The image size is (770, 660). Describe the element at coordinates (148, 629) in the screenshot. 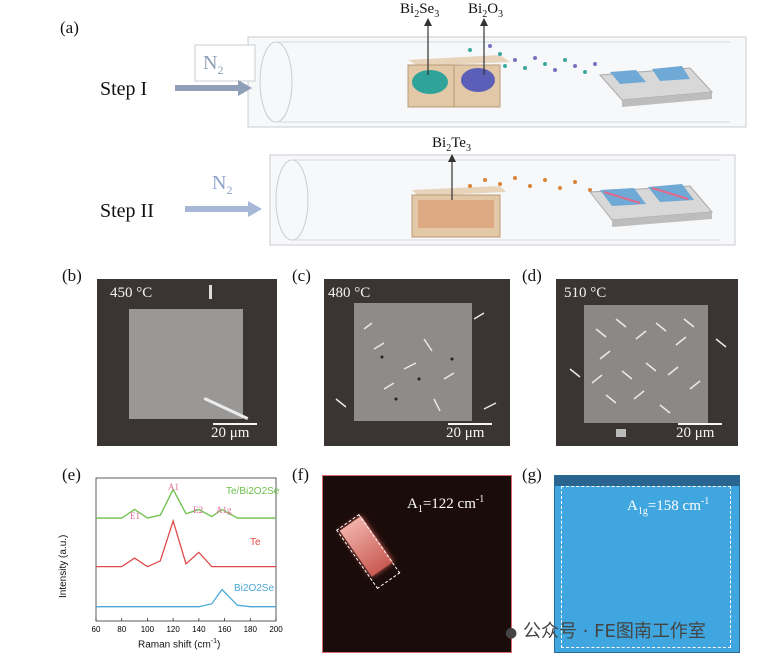

I see `x-tick-label: 100` at that location.